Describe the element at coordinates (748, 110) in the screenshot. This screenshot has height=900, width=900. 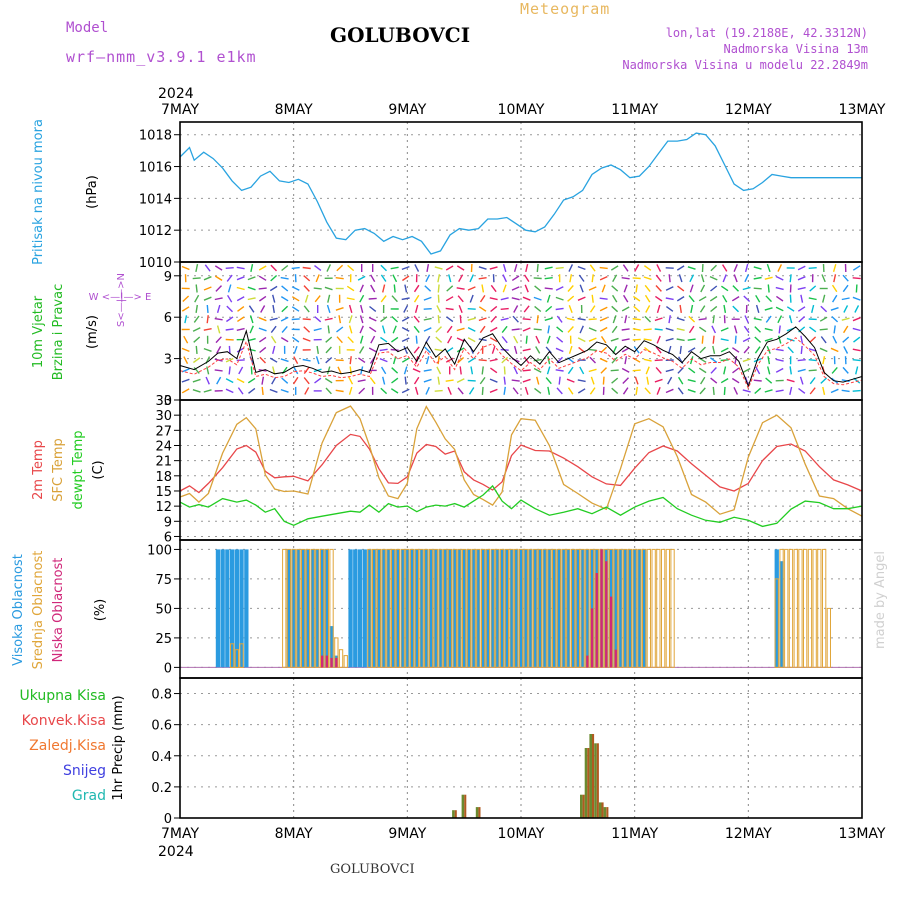
I see `time-tick-top: 12MAY` at that location.